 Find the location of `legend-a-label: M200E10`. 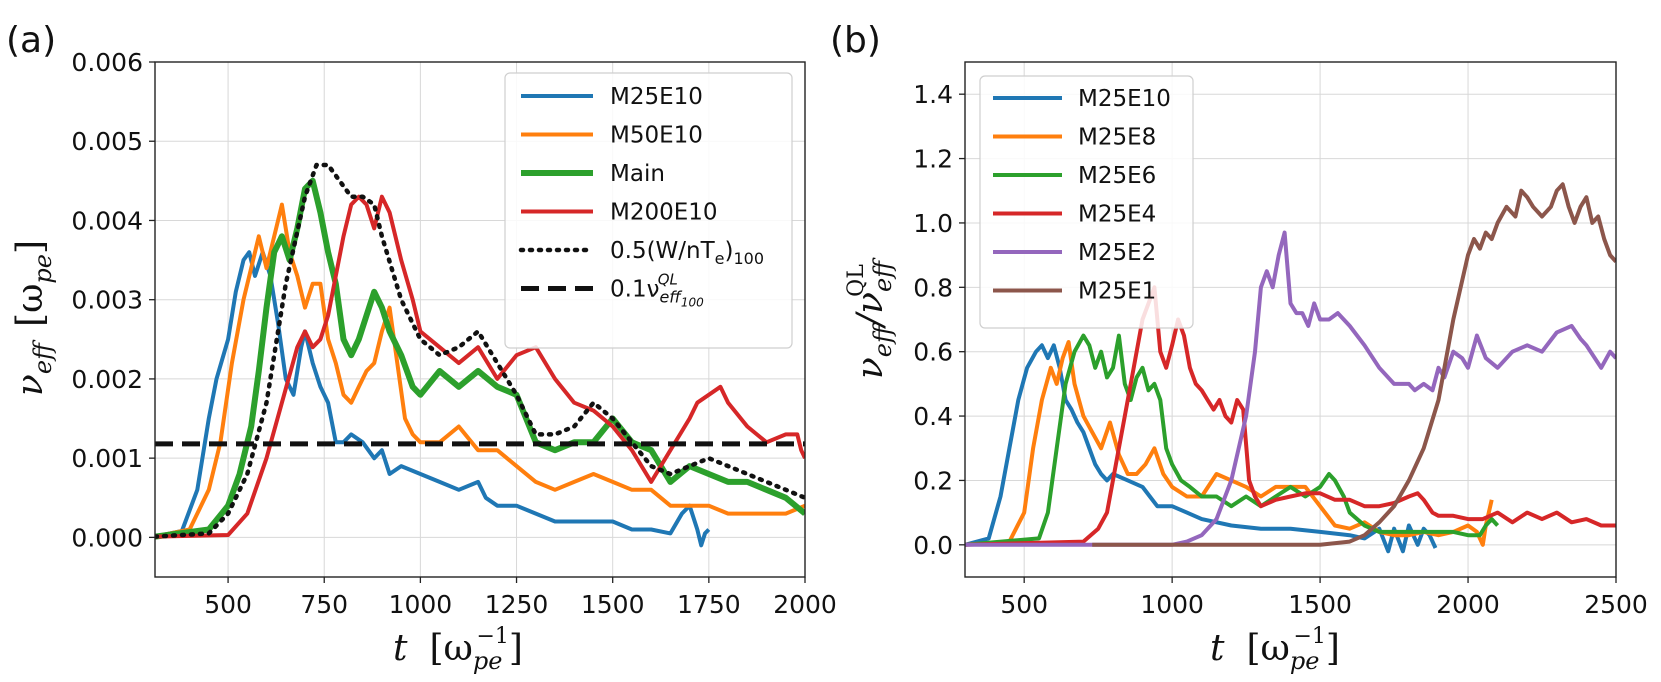

legend-a-label: M200E10 is located at coordinates (664, 213).